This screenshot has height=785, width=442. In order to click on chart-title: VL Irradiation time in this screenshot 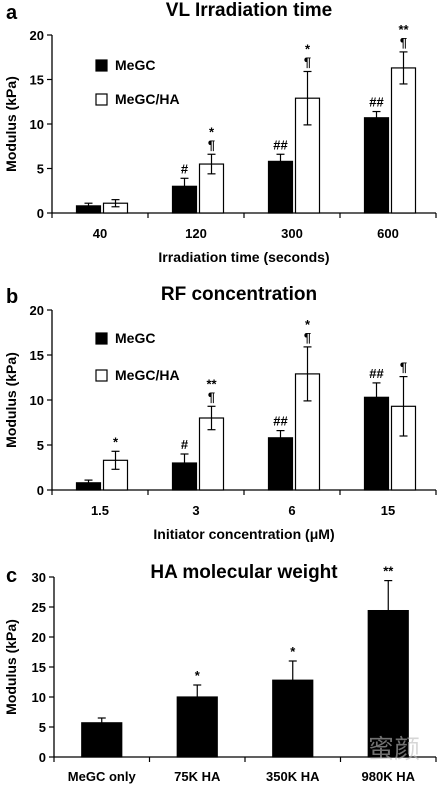, I will do `click(249, 10)`.